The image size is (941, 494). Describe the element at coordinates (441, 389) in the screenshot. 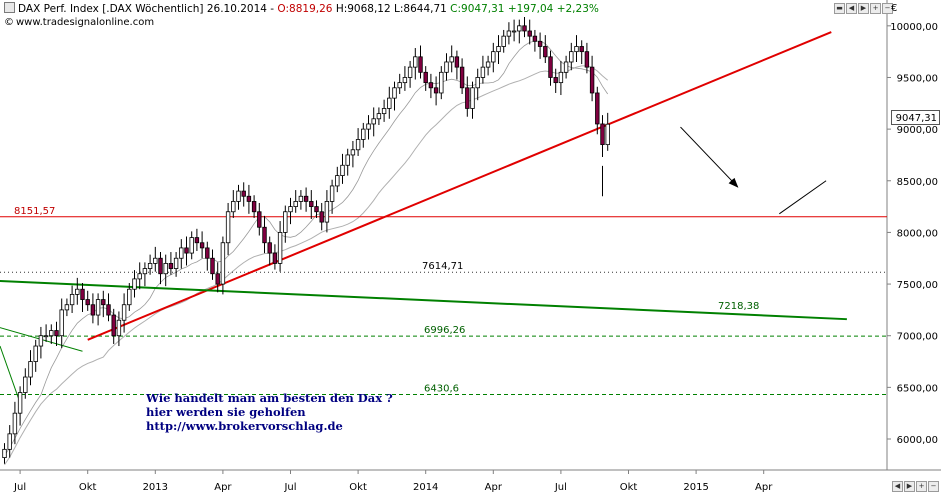

I see `level-label-4: 6430,6` at that location.